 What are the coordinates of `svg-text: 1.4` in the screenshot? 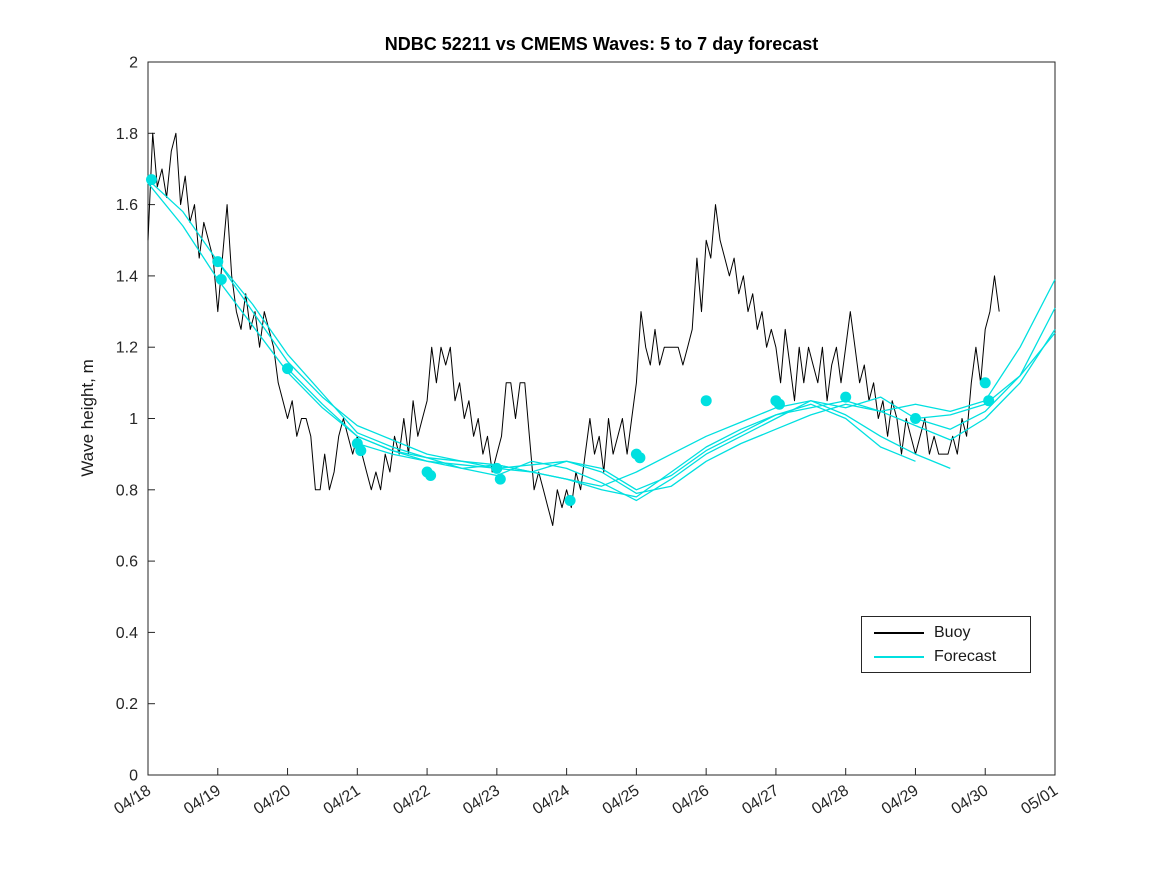 It's located at (127, 276).